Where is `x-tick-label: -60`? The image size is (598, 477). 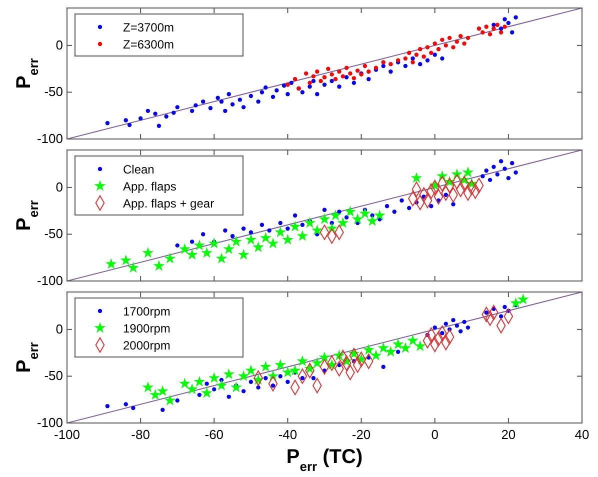
x-tick-label: -60 is located at coordinates (214, 434).